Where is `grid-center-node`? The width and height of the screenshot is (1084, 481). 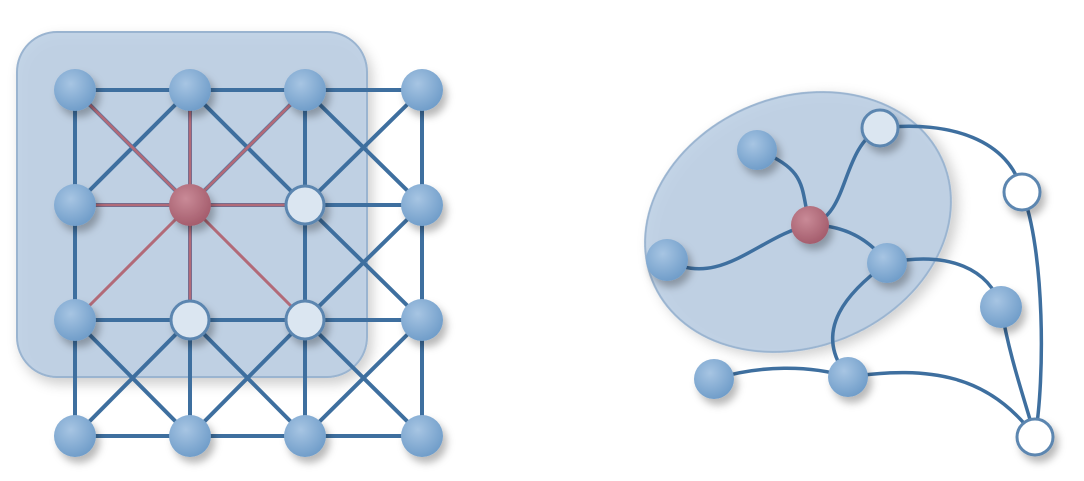 grid-center-node is located at coordinates (190, 205).